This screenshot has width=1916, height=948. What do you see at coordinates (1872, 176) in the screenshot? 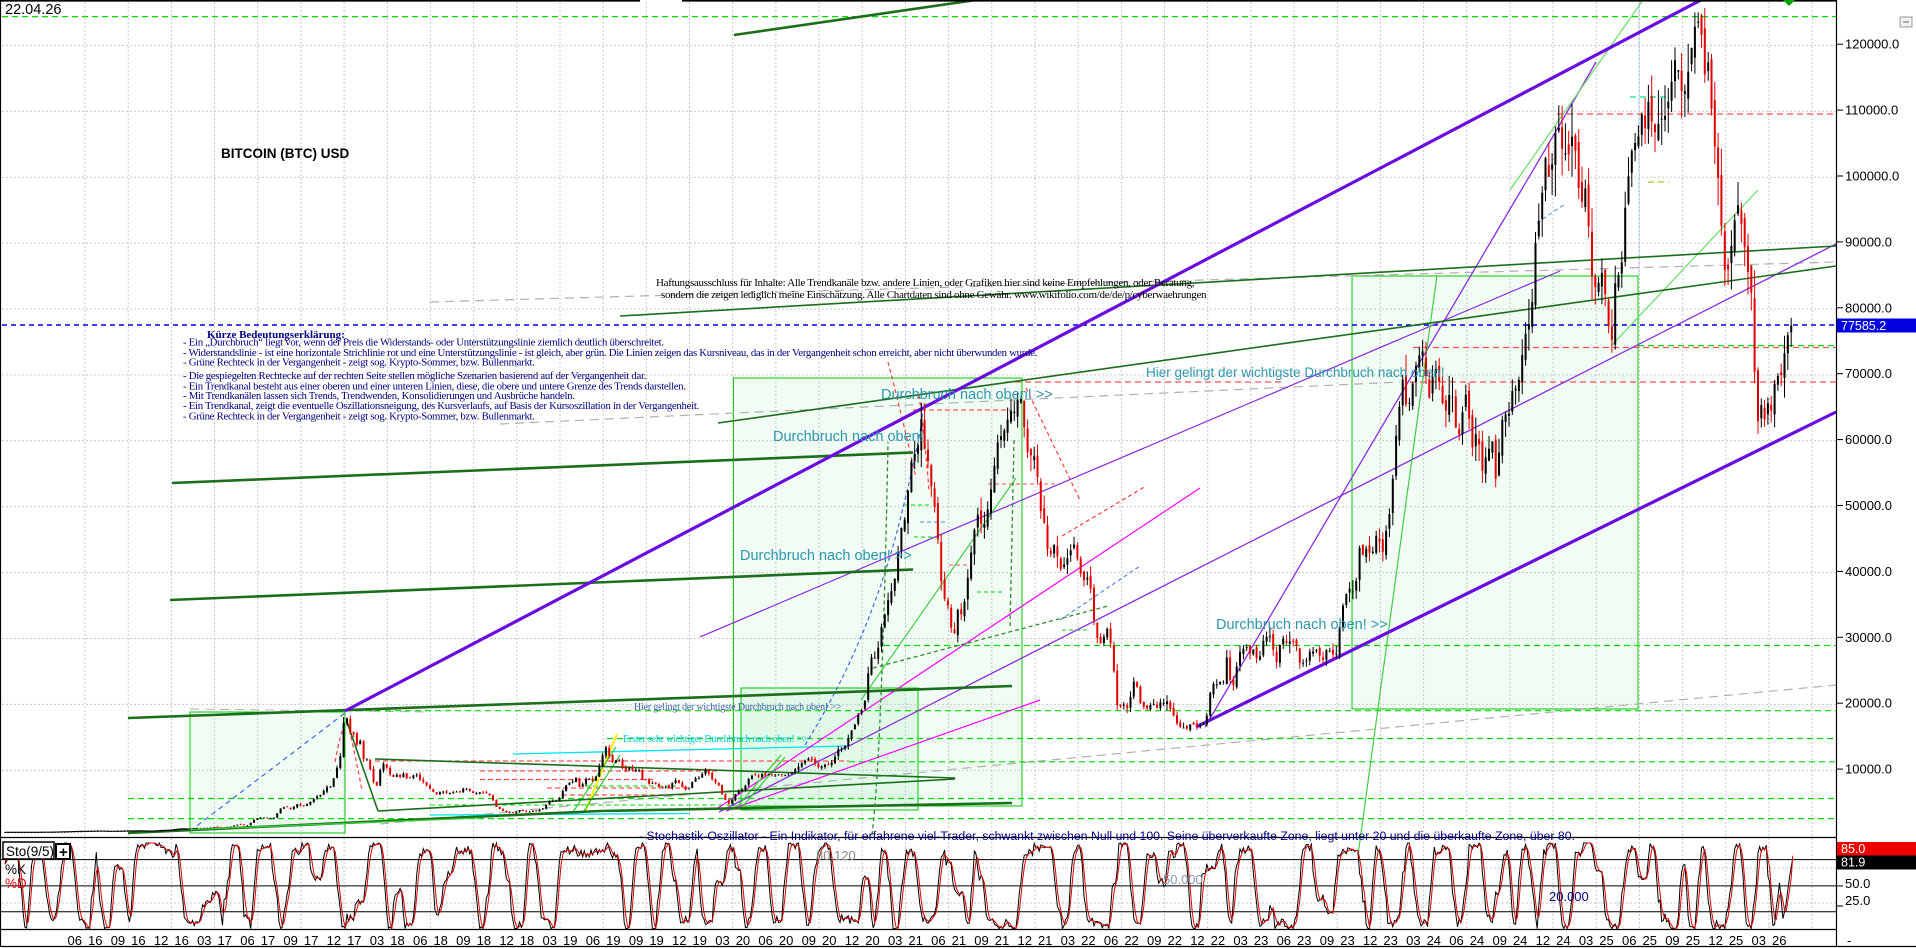
I see `svg-text: 100000.0` at bounding box center [1872, 176].